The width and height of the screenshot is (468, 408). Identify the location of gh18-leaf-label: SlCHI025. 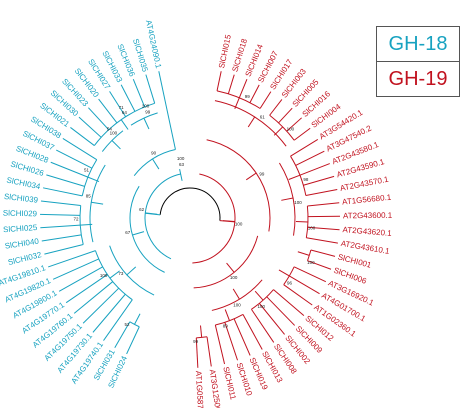
(20, 228).